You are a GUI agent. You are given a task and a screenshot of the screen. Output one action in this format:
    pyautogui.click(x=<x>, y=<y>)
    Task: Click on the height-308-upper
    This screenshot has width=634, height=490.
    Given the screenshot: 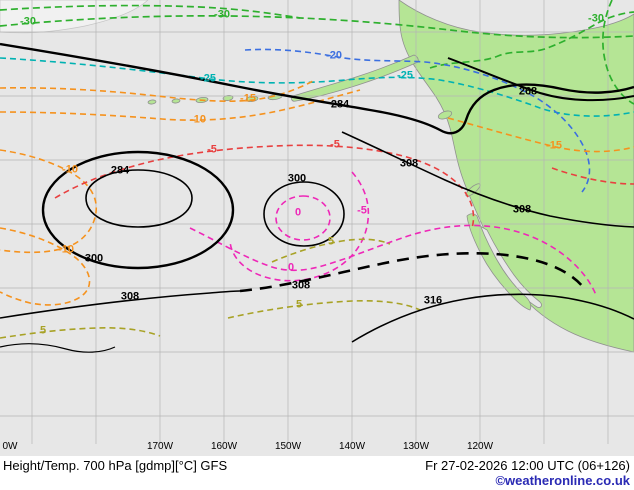 What is the action you would take?
    pyautogui.click(x=487, y=179)
    